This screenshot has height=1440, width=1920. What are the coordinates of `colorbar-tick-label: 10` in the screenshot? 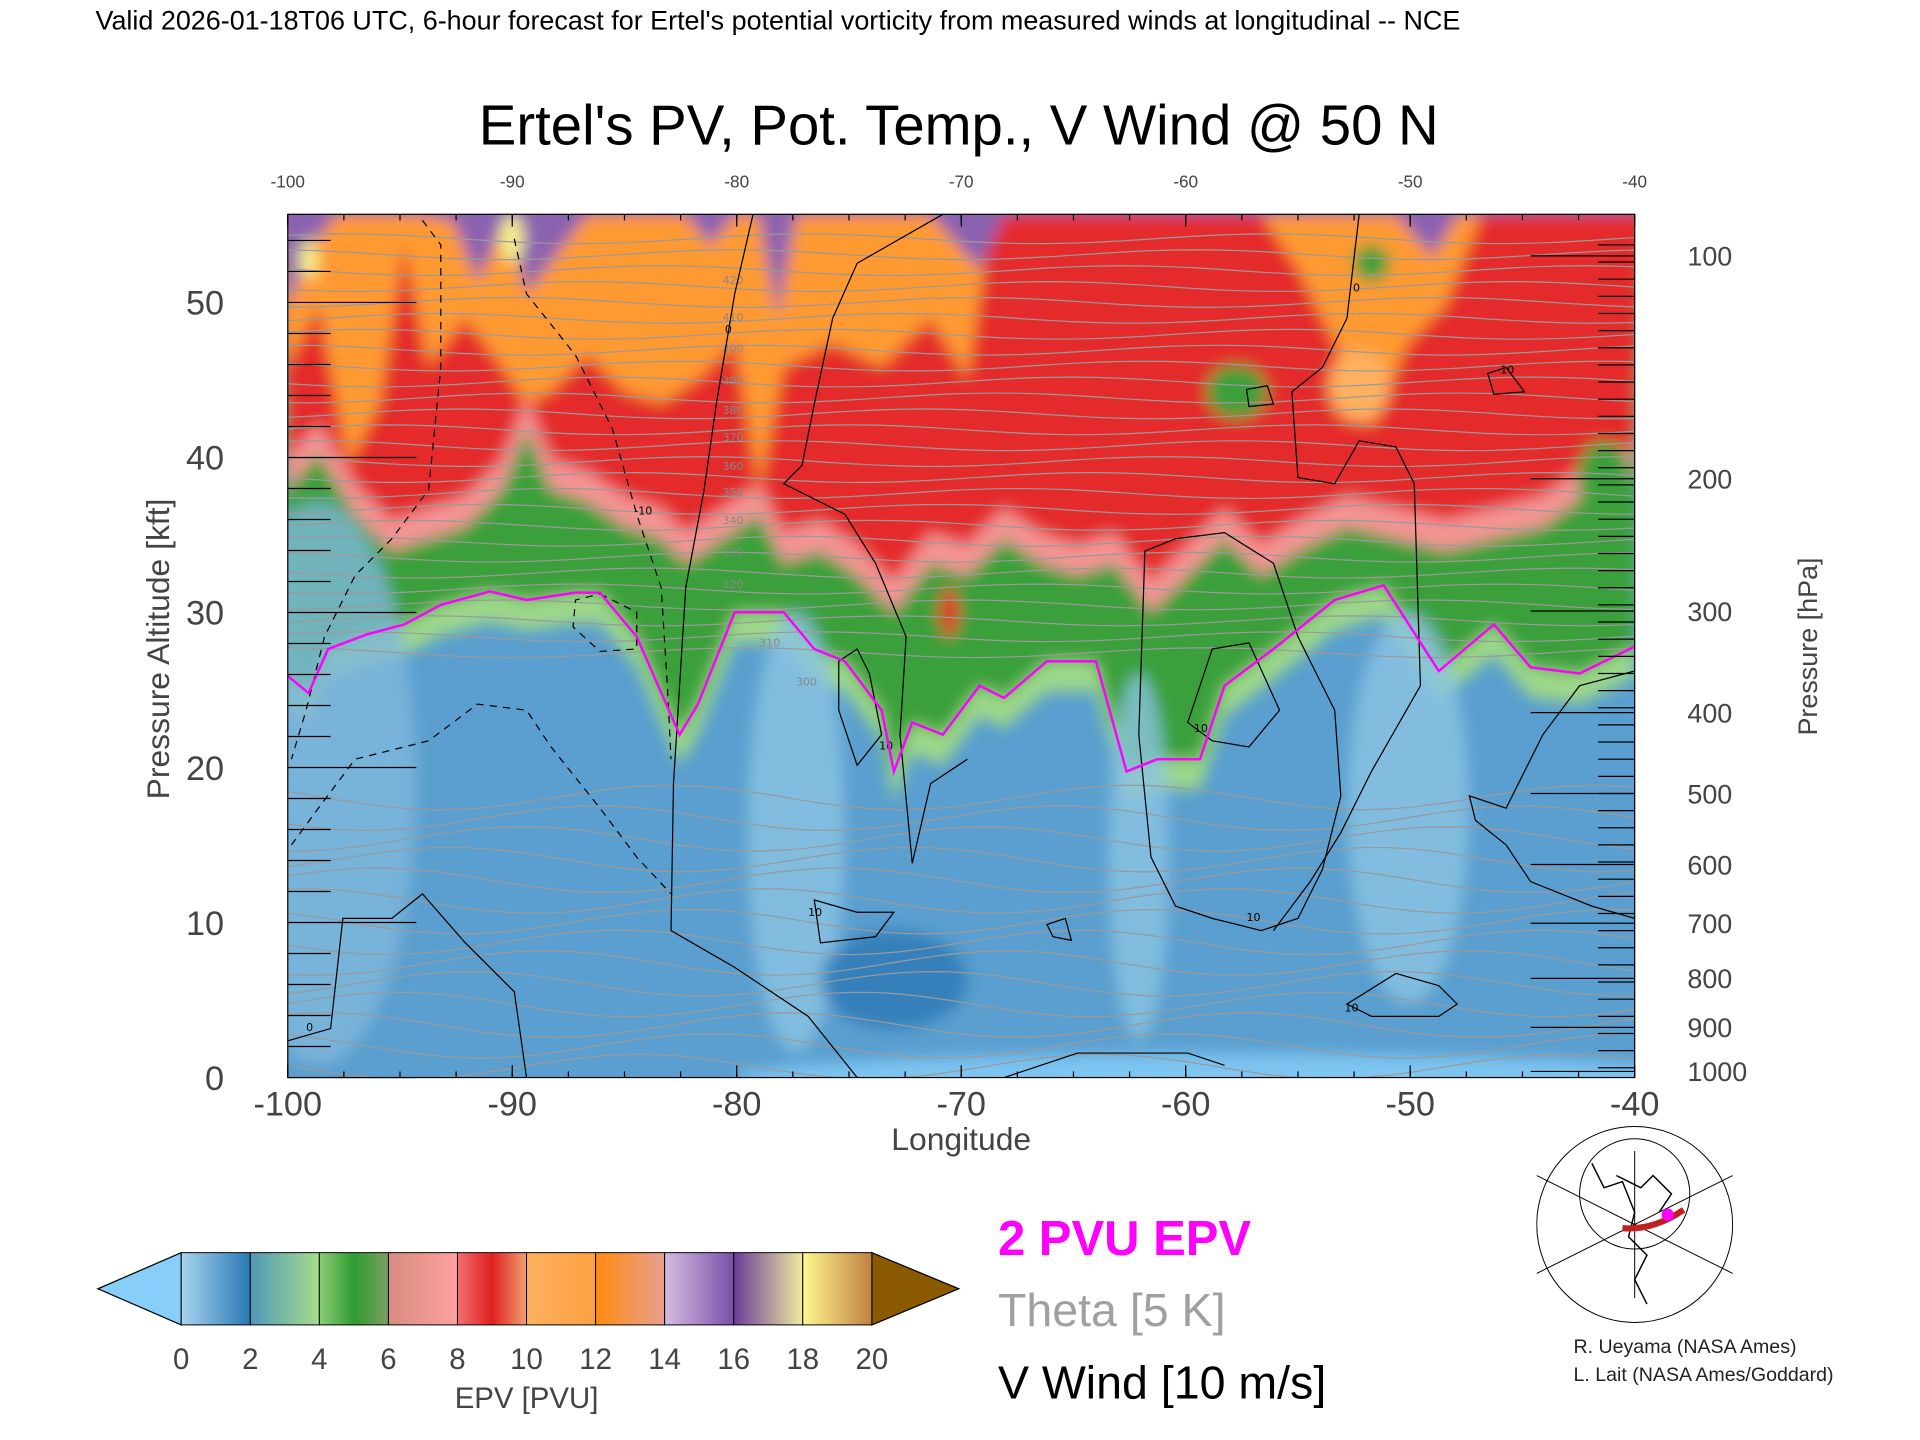 It's located at (526, 1359).